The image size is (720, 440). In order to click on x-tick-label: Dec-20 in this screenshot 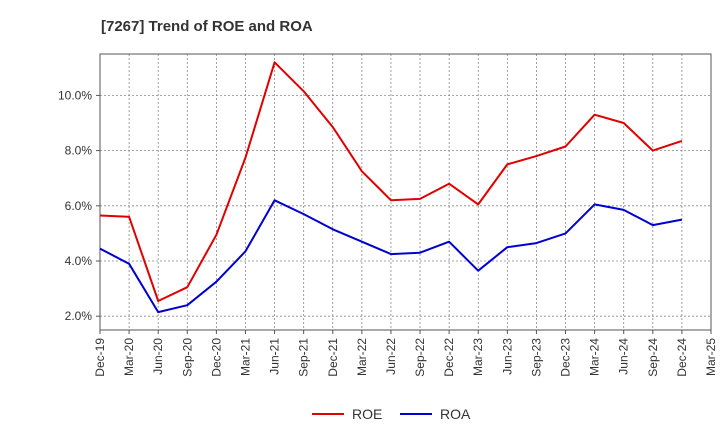, I will do `click(216, 357)`.